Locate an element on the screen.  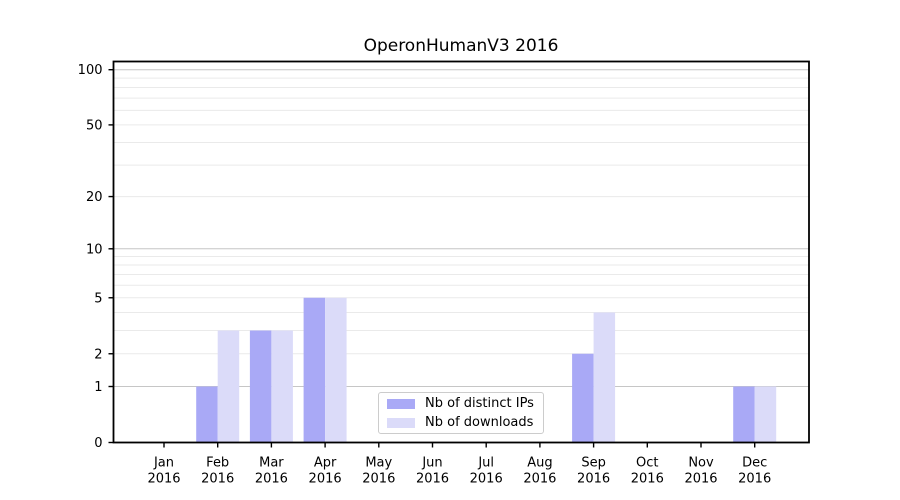
y-tick-label-1: 1 is located at coordinates (98, 387).